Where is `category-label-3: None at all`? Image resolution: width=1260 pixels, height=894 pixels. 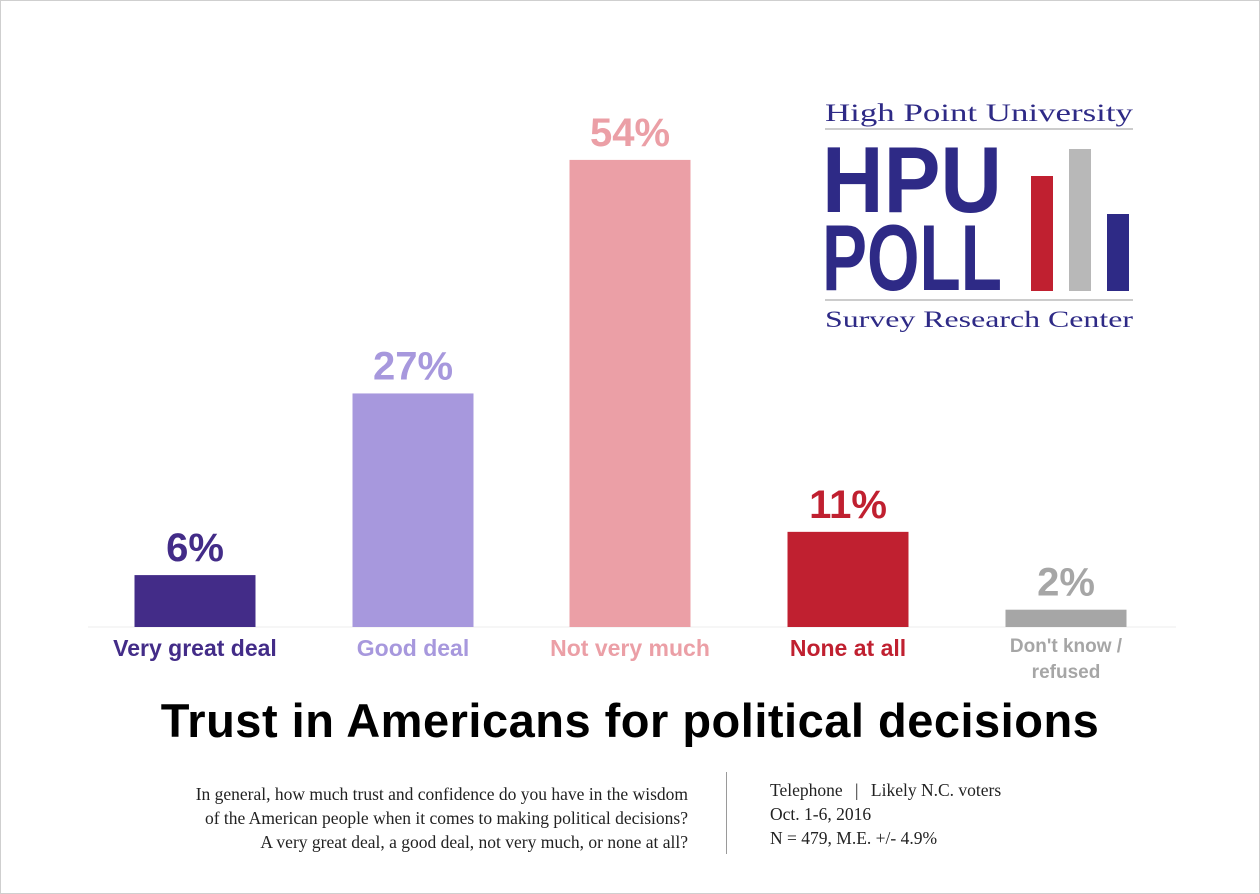 category-label-3: None at all is located at coordinates (848, 648).